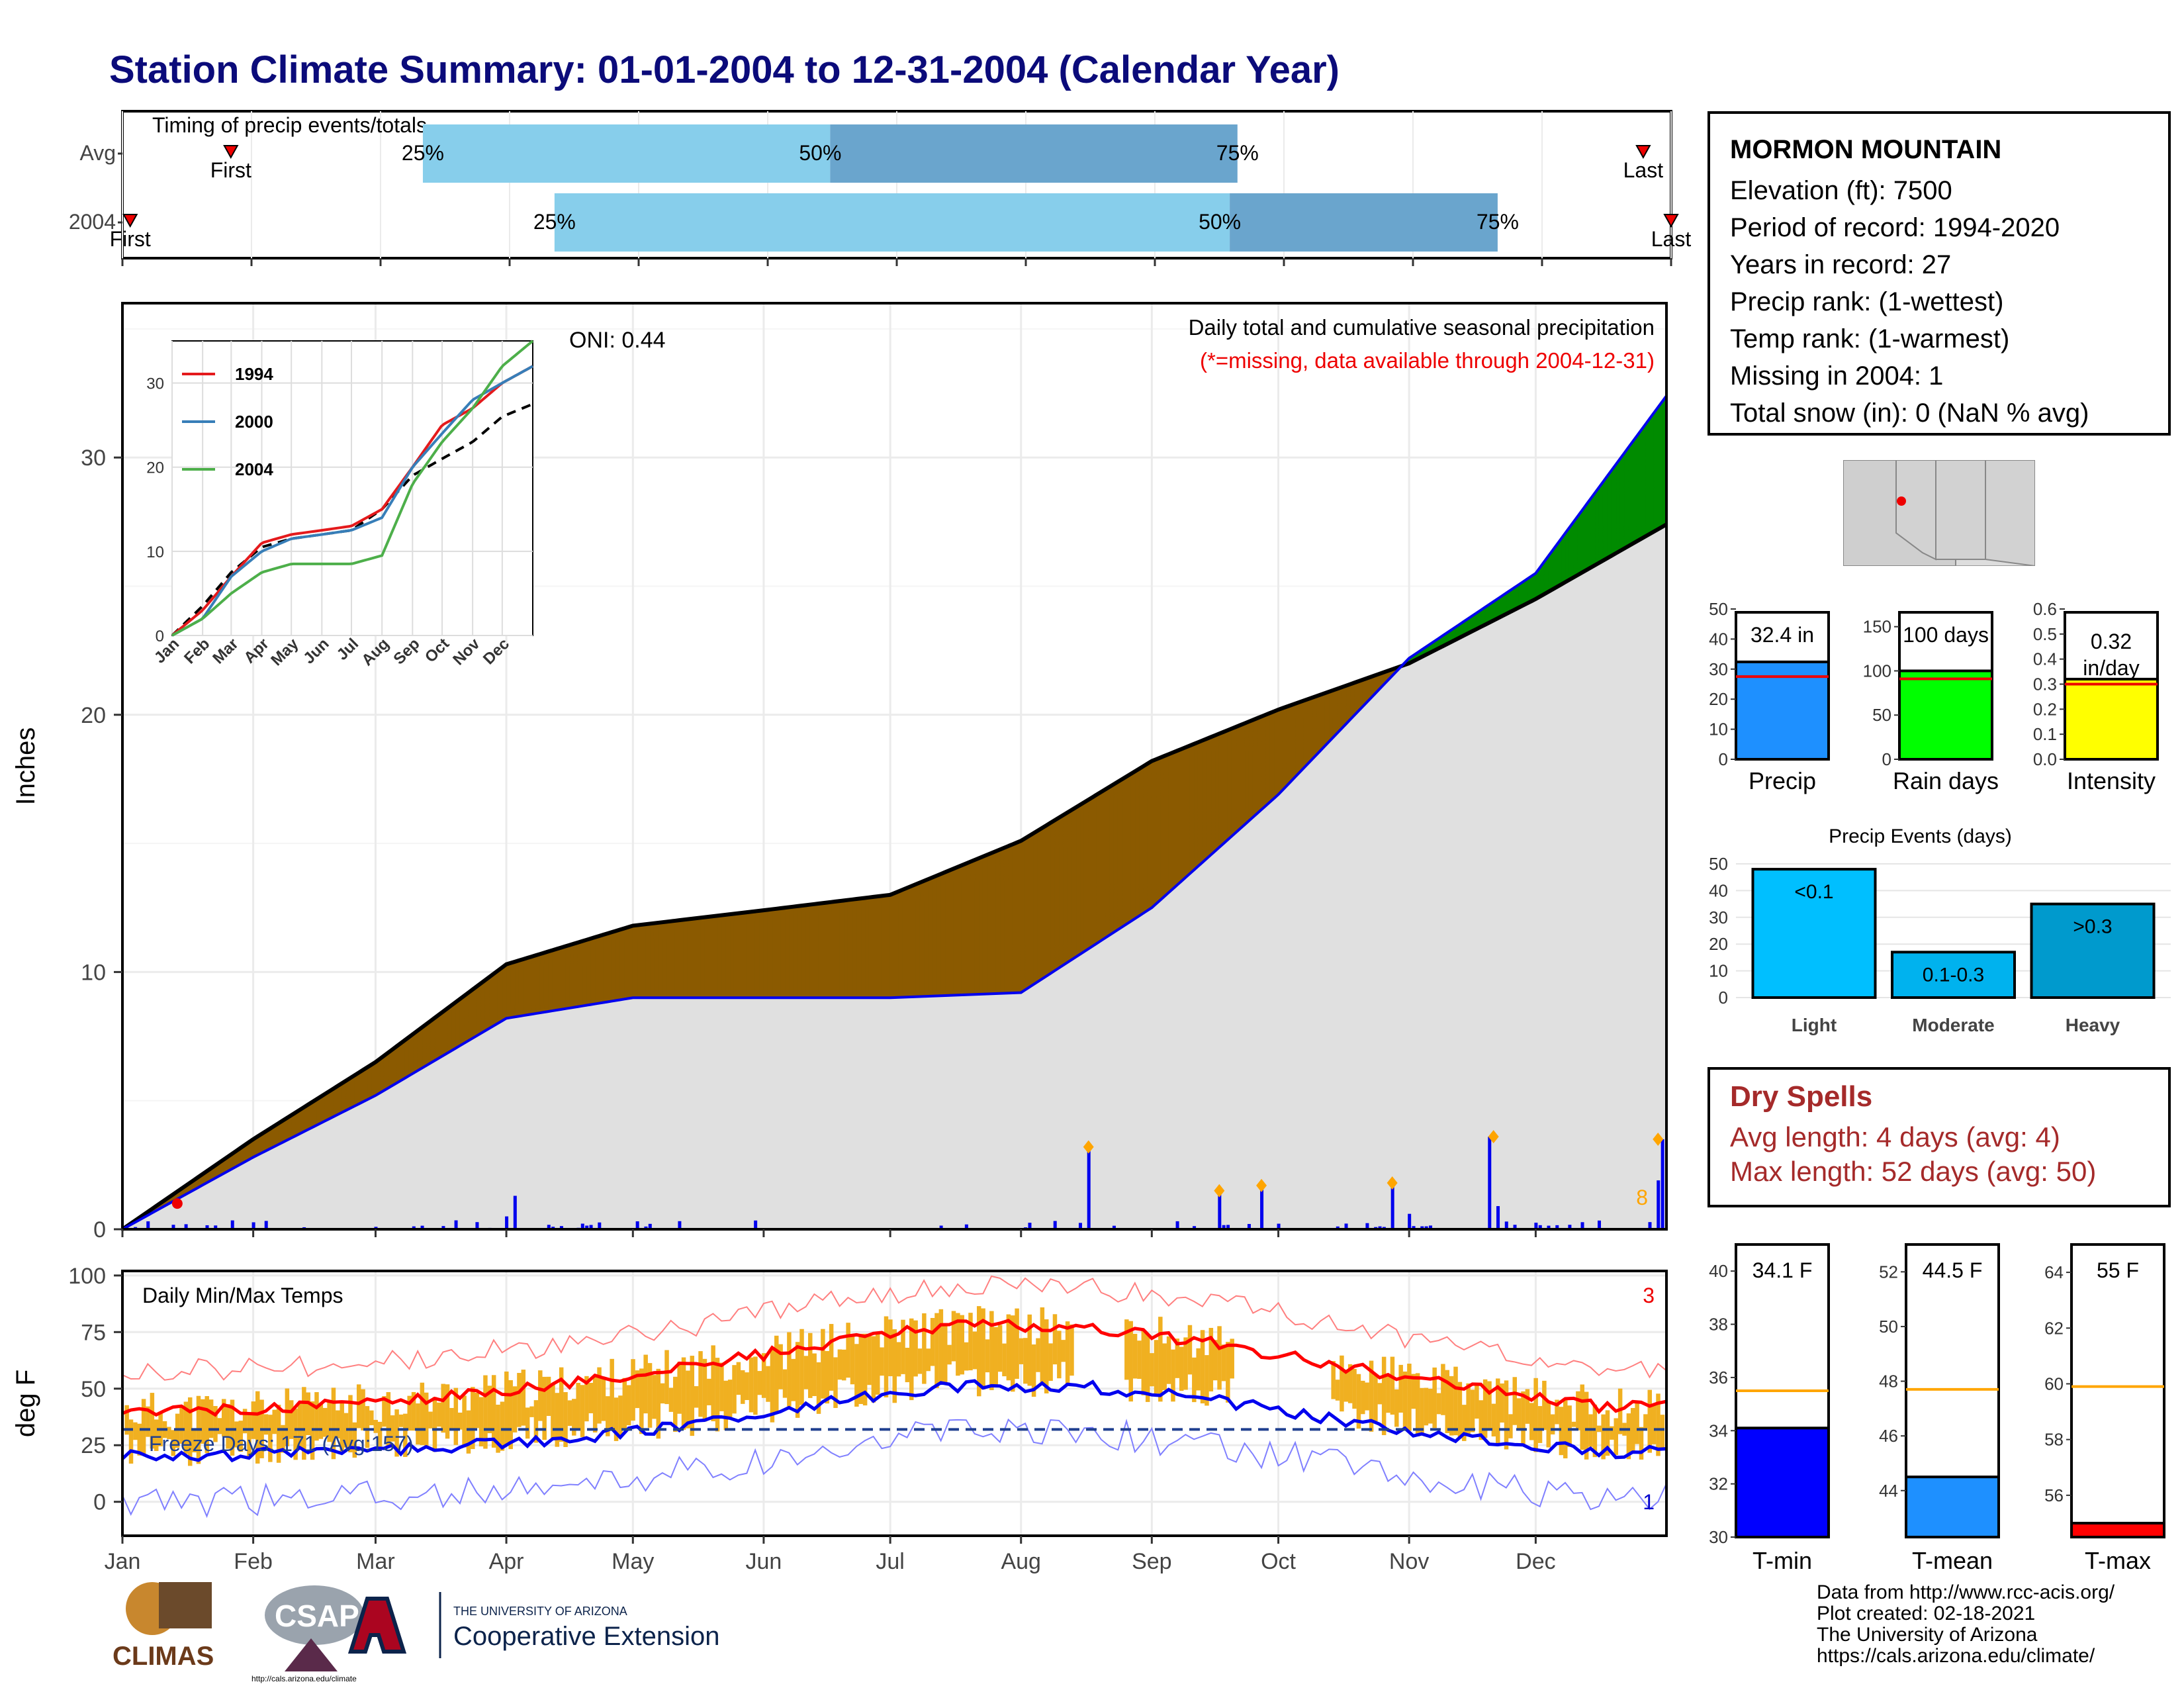  I want to click on summary-ytick-label: 0.5, so click(2045, 634).